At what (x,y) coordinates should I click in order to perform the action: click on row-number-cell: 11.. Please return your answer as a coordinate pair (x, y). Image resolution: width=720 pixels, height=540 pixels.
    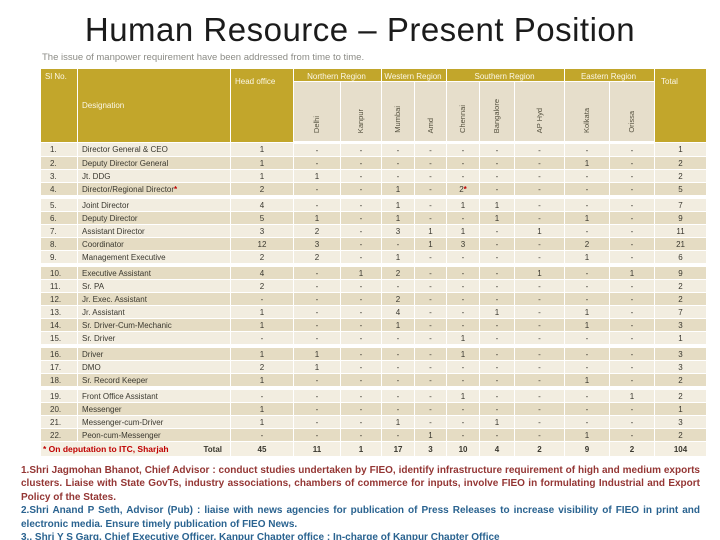
    Looking at the image, I should click on (59, 286).